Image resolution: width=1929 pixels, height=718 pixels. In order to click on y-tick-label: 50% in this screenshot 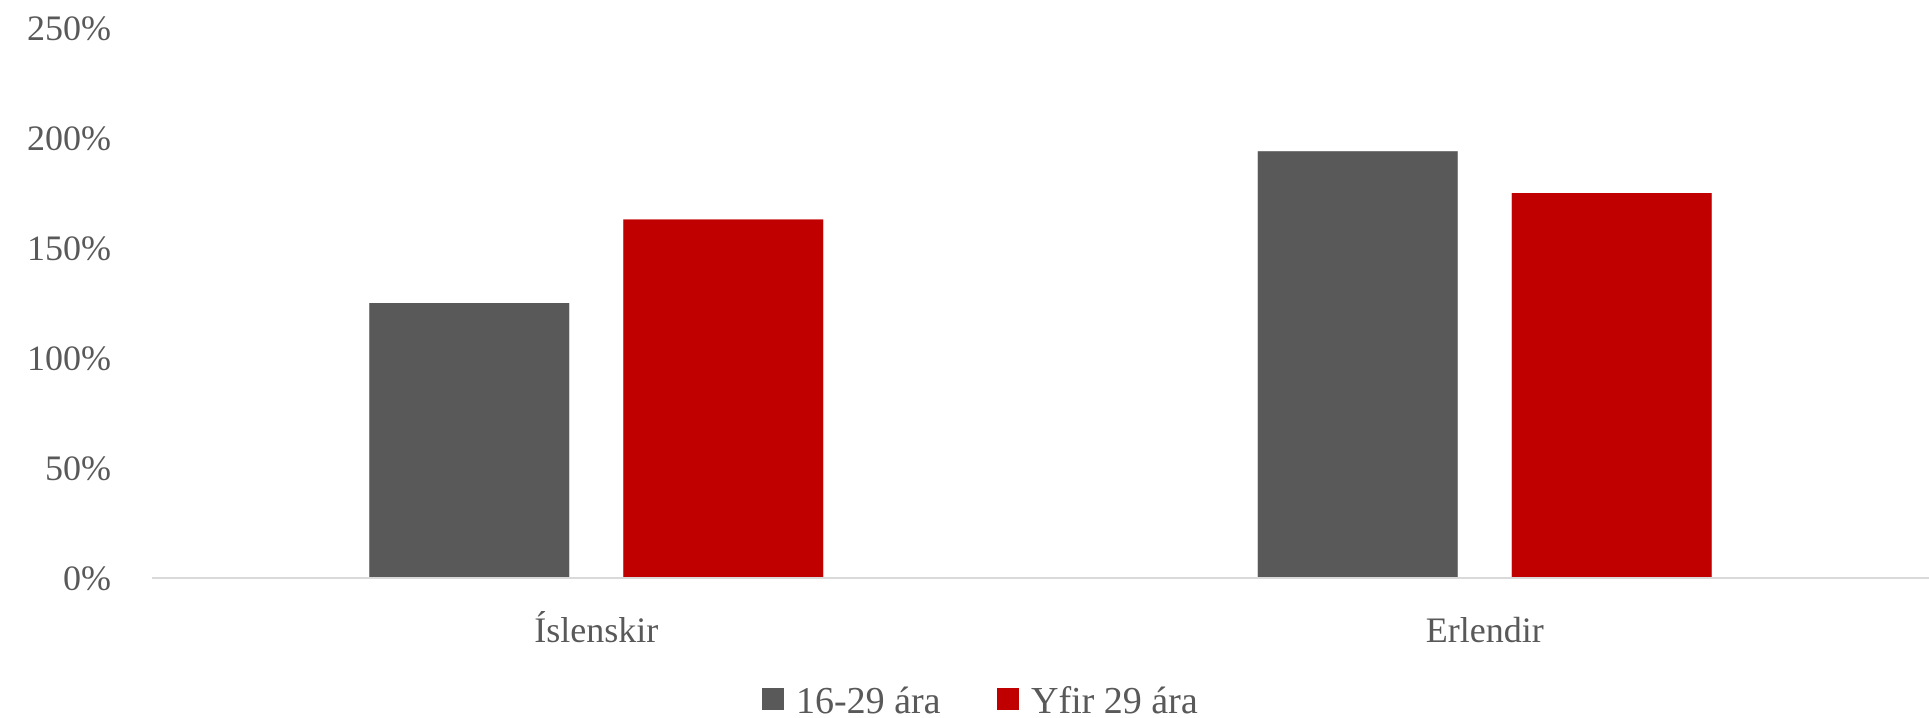, I will do `click(78, 468)`.